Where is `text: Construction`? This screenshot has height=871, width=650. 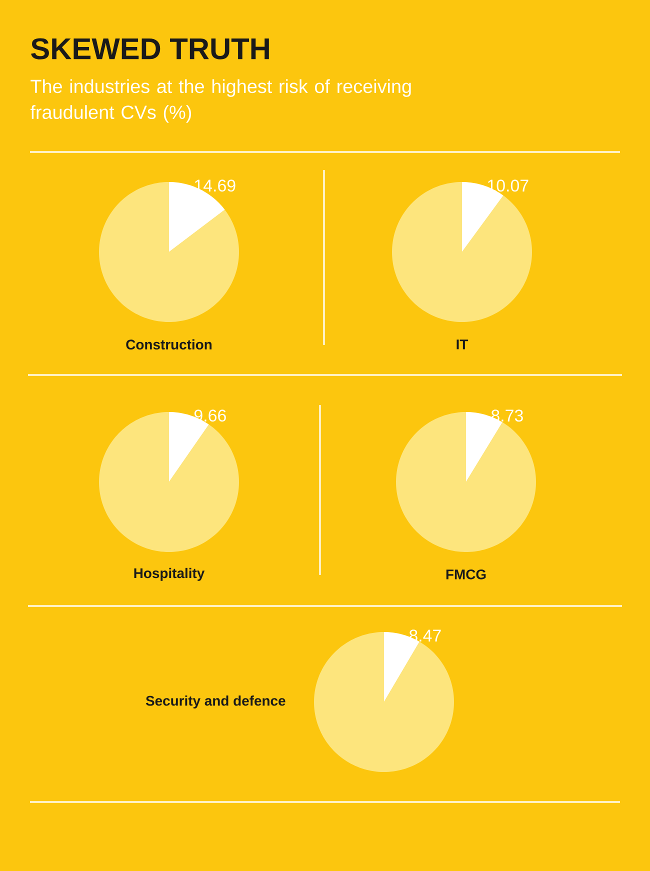
text: Construction is located at coordinates (169, 344).